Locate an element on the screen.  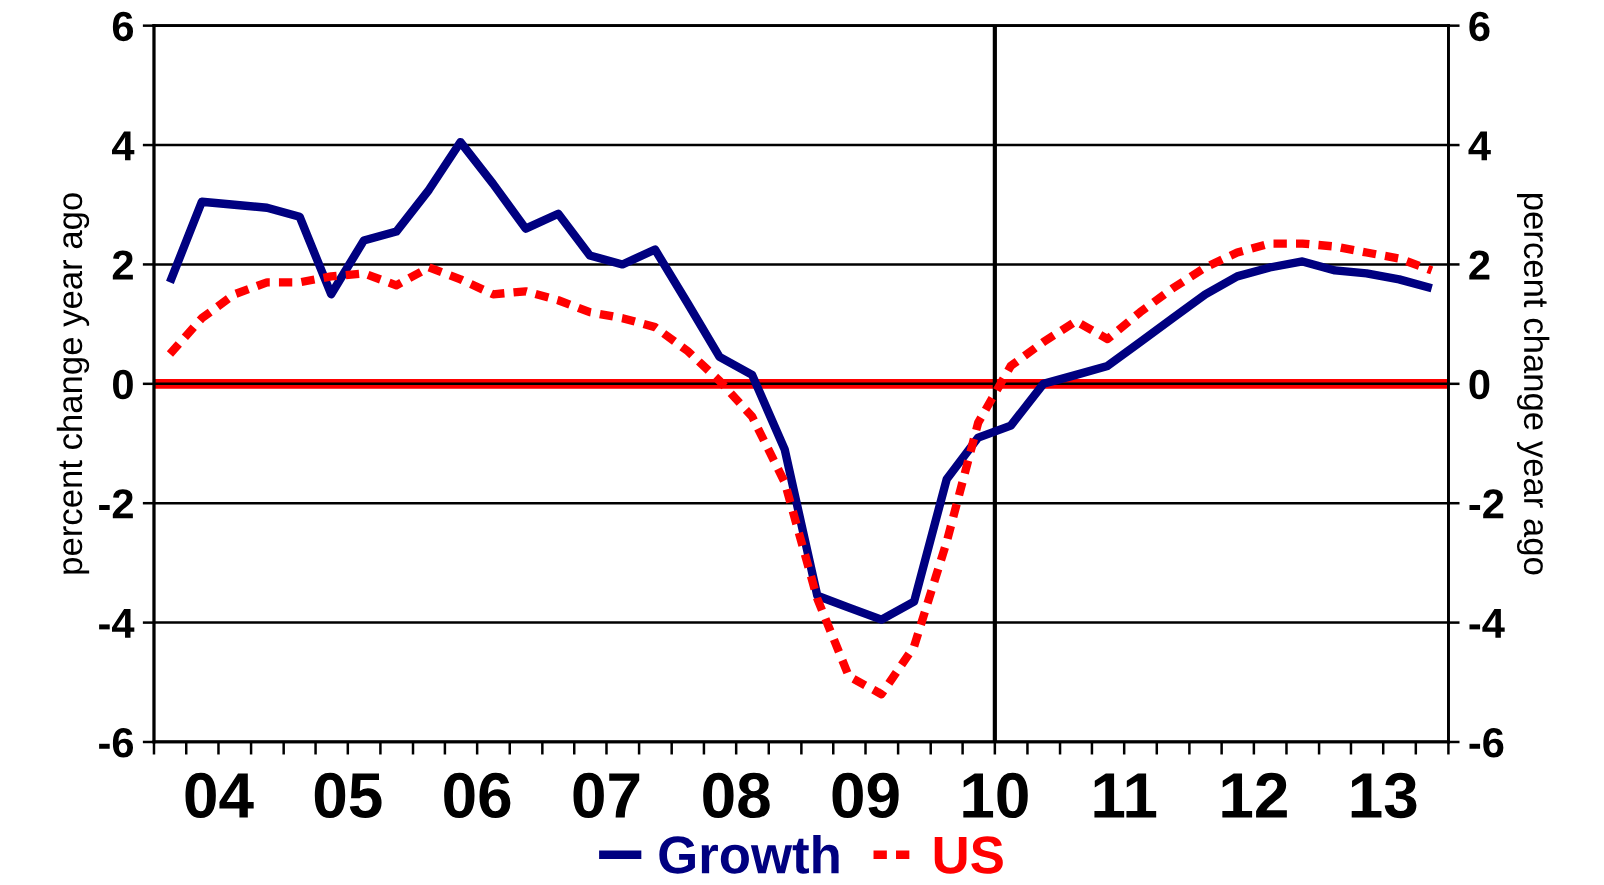
y2-tick-label: 0 is located at coordinates (1479, 384).